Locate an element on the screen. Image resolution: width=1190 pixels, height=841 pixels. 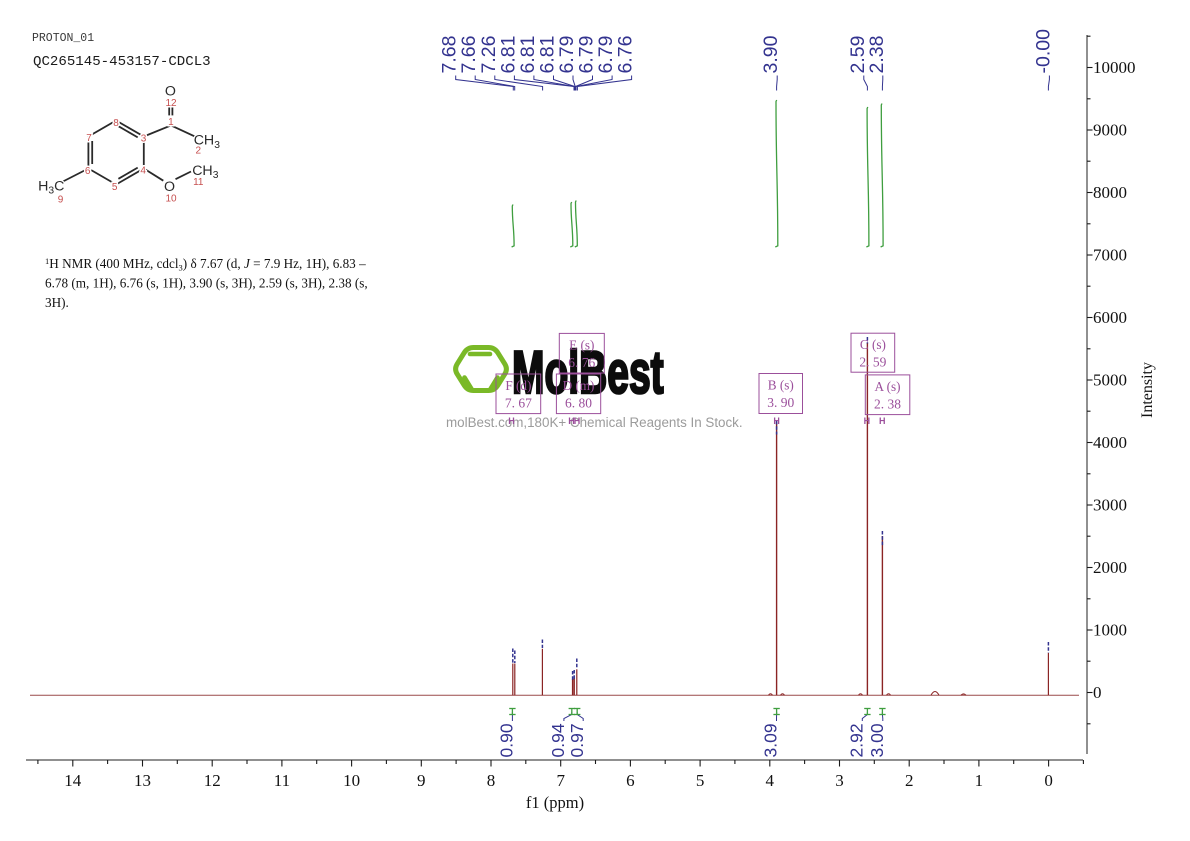
svg-text: D (m) is located at coordinates (579, 385).